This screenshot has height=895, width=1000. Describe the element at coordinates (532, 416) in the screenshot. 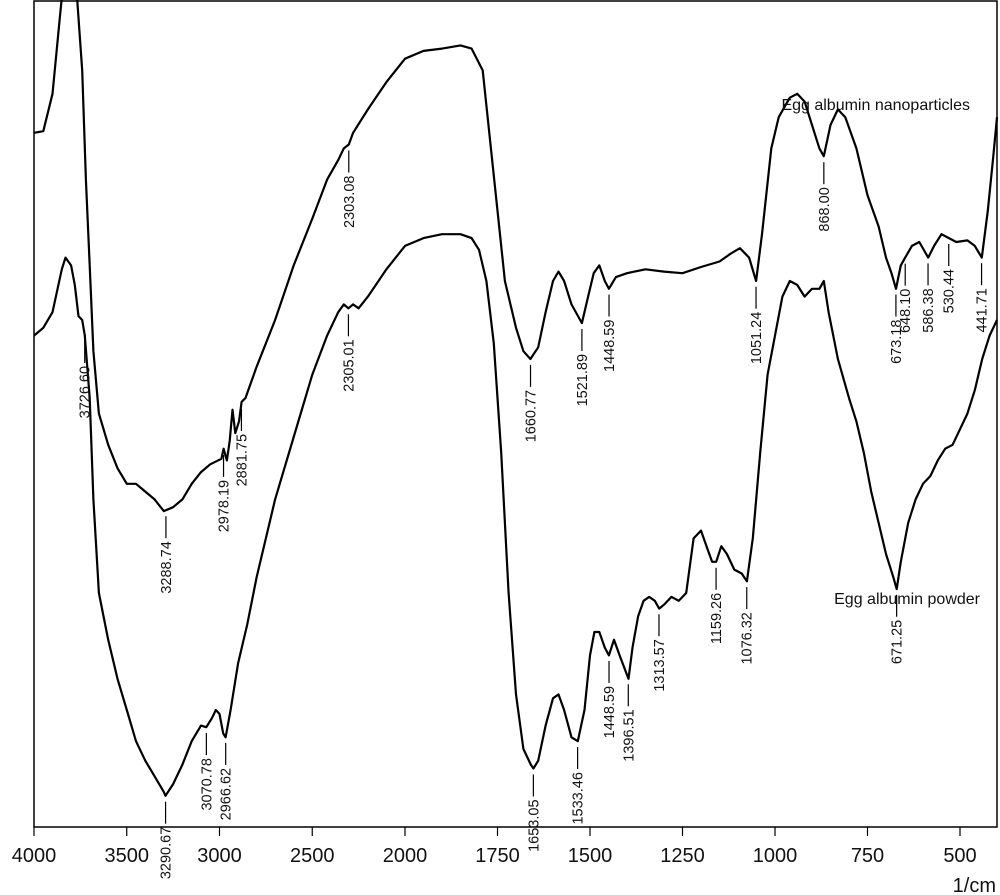

I see `peak-label-0-4: 1660.77` at that location.